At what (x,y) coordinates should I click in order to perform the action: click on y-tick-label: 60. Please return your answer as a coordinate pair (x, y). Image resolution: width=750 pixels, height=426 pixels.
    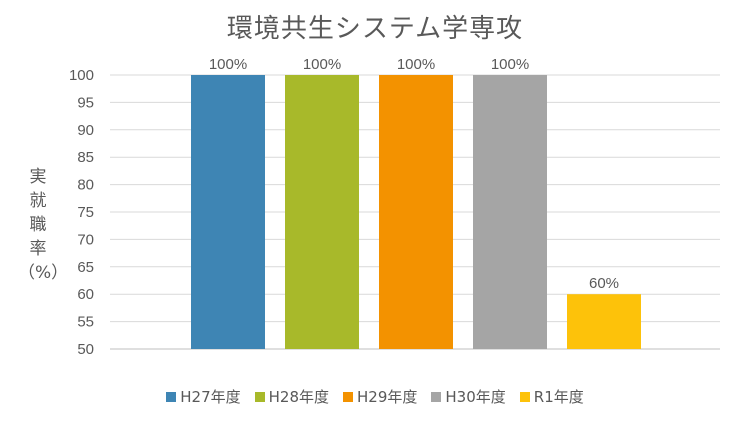
    Looking at the image, I should click on (85, 294).